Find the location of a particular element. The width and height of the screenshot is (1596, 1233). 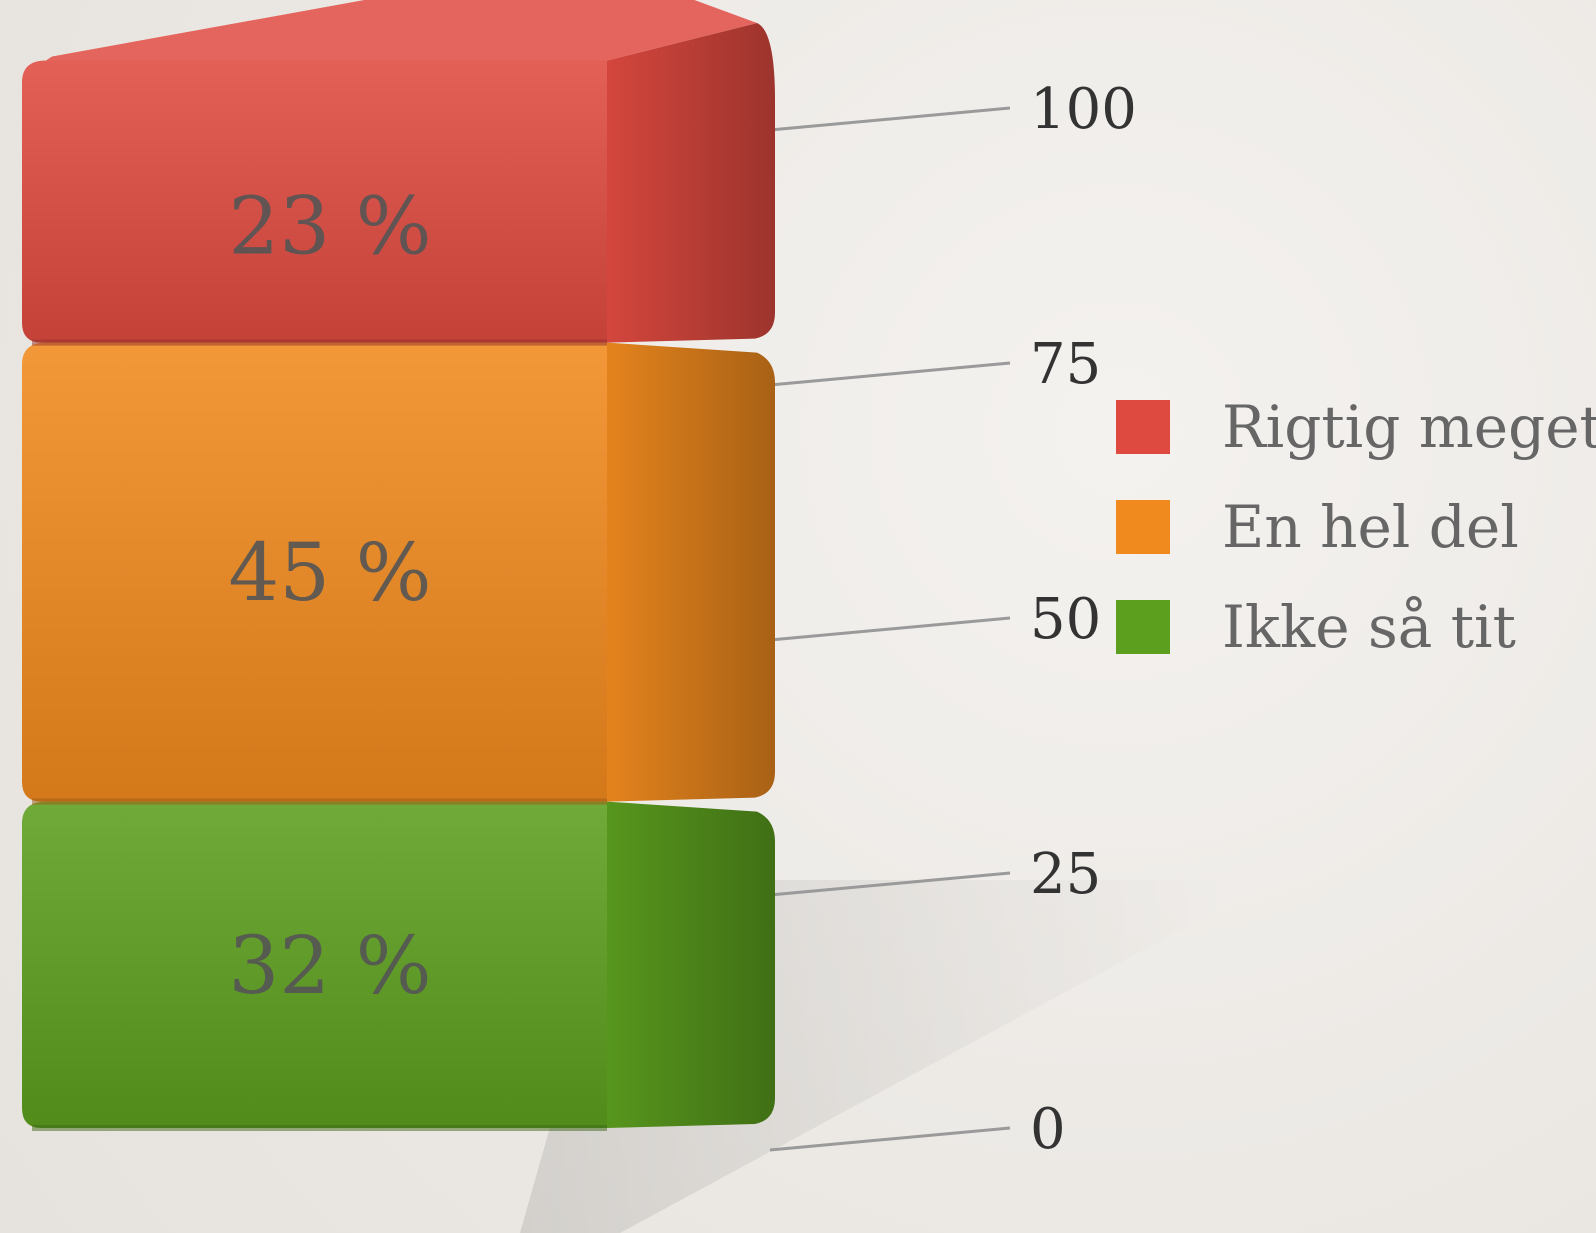

bar-front-ikke-saa-tit is located at coordinates (314, 964).